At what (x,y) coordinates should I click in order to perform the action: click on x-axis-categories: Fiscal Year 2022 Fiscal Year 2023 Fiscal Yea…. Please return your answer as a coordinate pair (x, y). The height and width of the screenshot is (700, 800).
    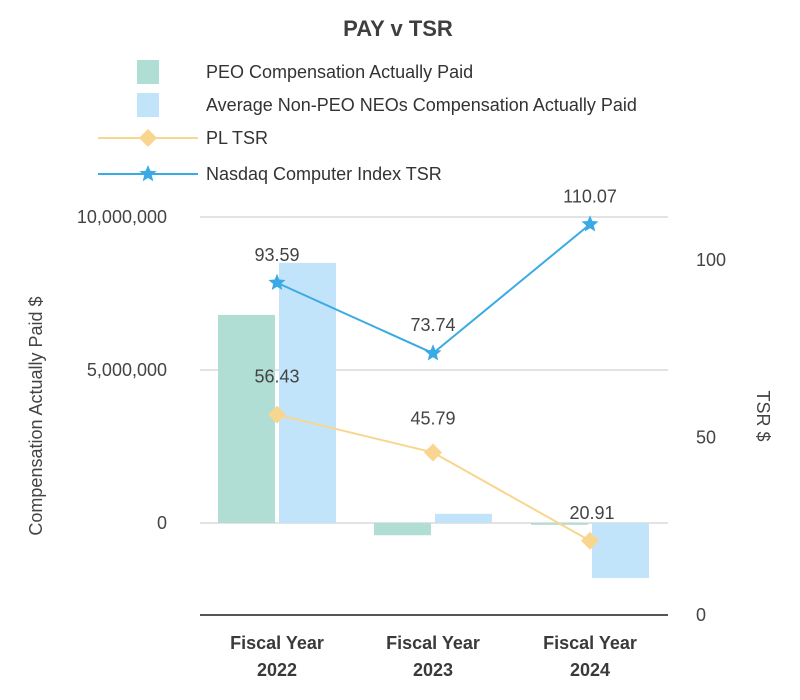
    Looking at the image, I should click on (433, 656).